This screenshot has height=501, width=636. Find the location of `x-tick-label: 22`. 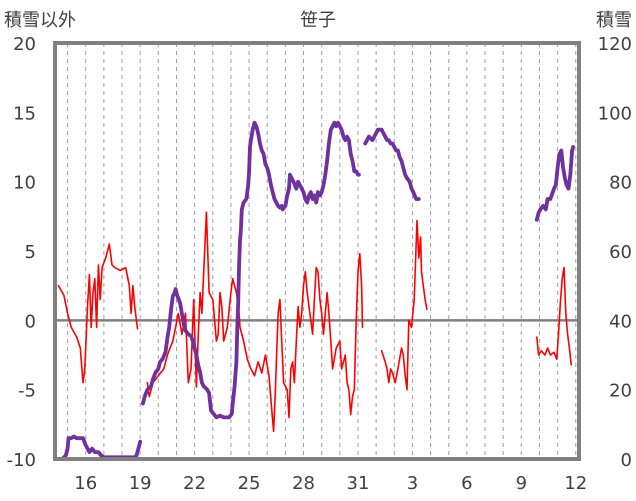

x-tick-label: 22 is located at coordinates (194, 483).